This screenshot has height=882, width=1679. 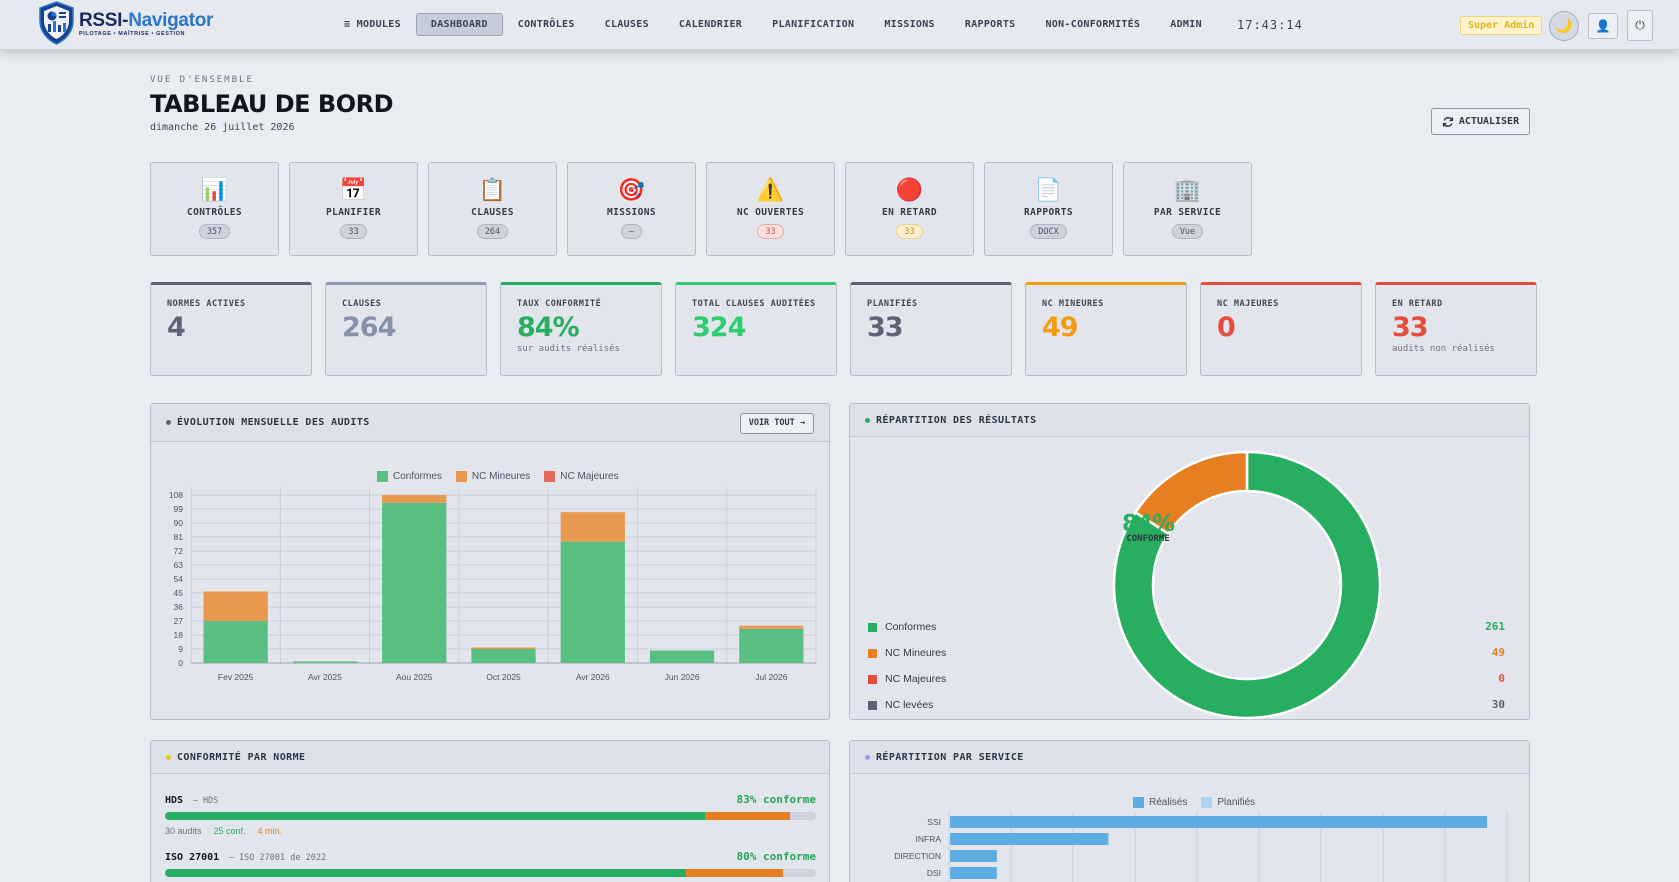 What do you see at coordinates (719, 327) in the screenshot?
I see `stat-value: 324` at bounding box center [719, 327].